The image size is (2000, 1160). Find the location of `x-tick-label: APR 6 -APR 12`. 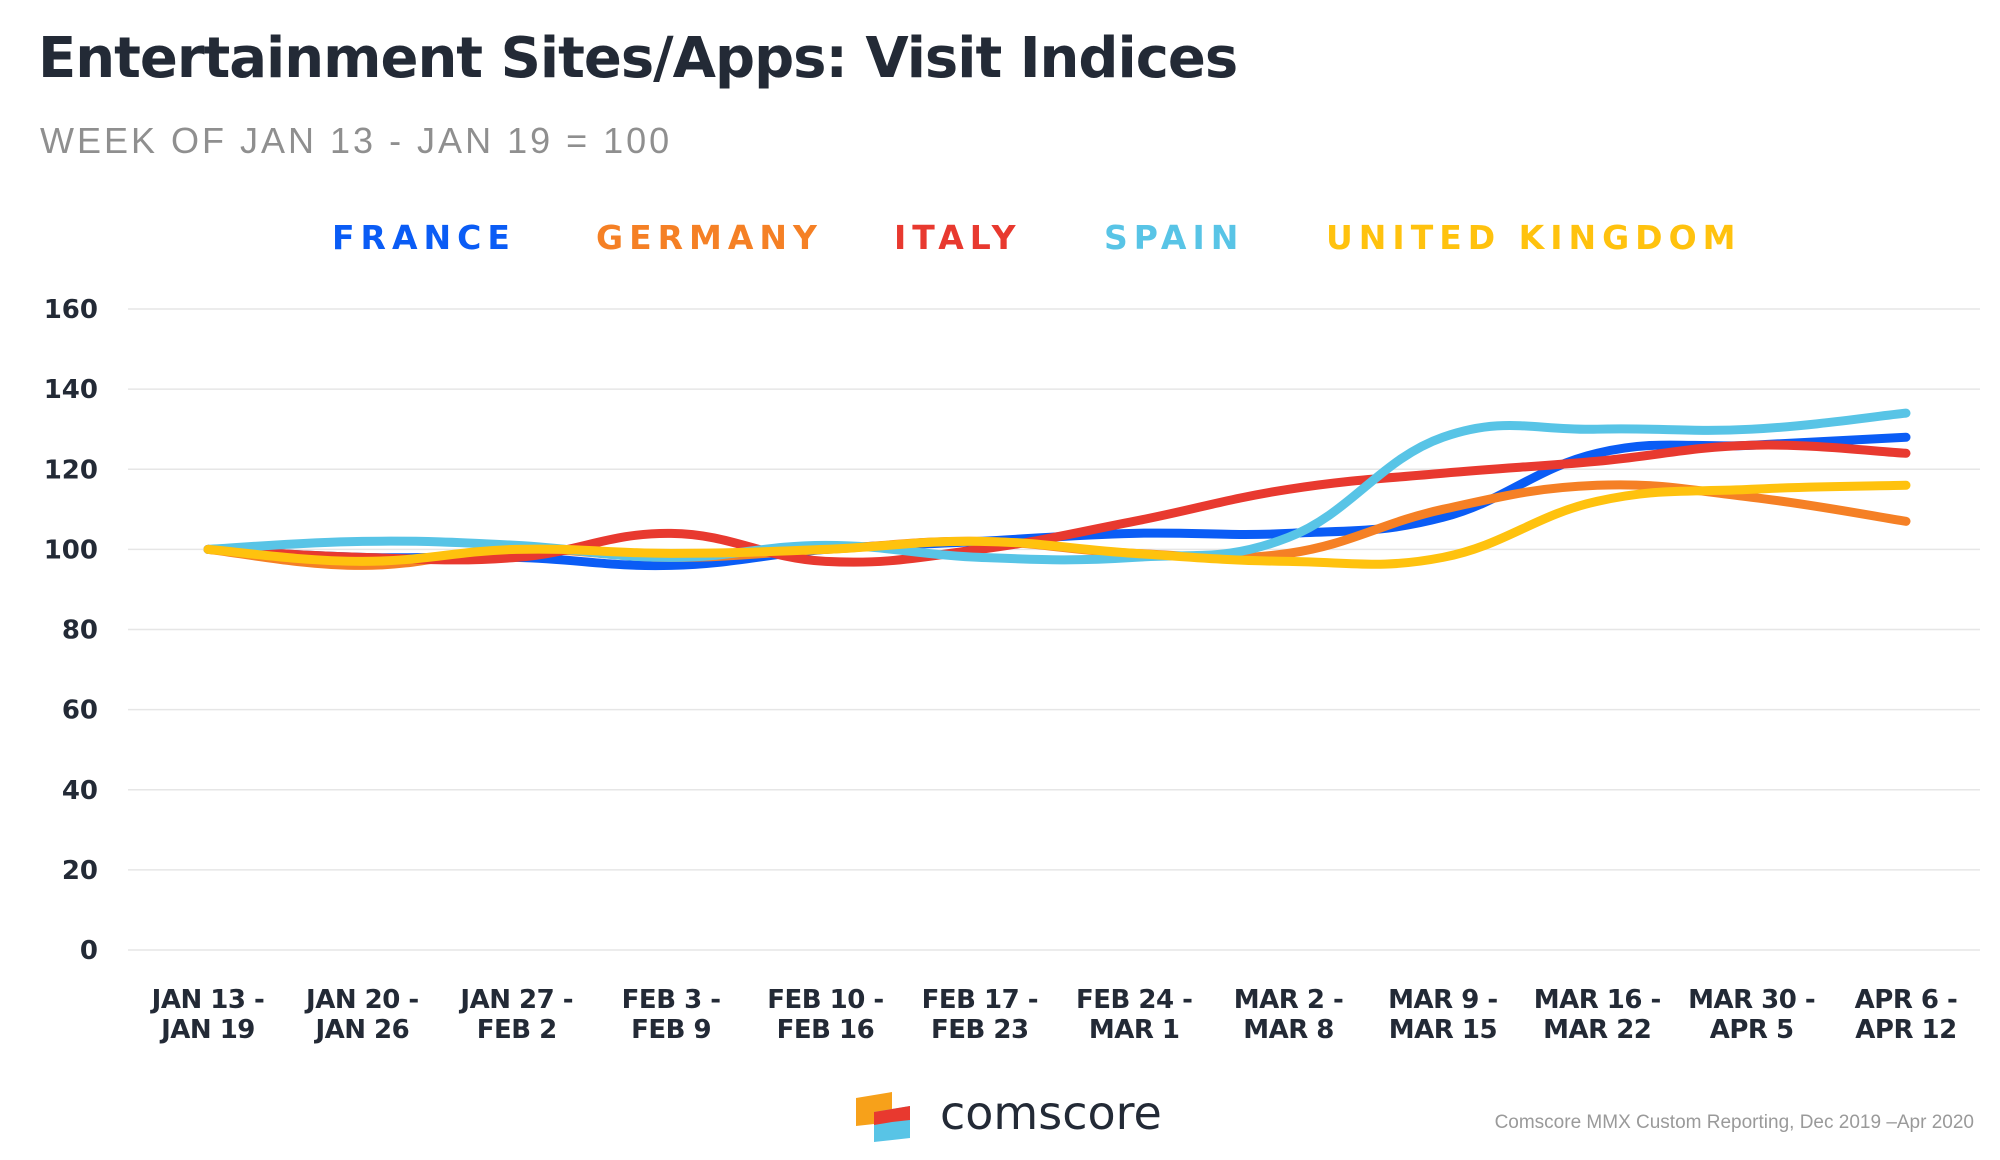

x-tick-label: APR 6 -APR 12 is located at coordinates (1906, 1015).